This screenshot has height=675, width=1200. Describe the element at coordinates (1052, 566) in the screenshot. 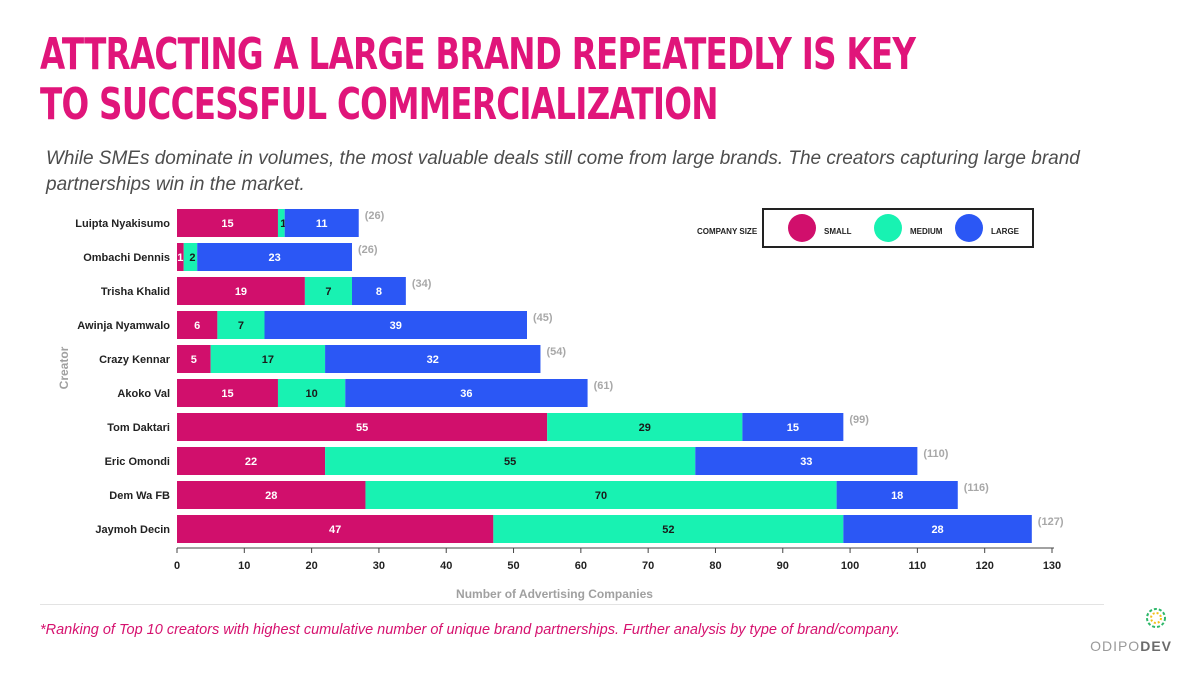

I see `x-tick-label: 130` at that location.